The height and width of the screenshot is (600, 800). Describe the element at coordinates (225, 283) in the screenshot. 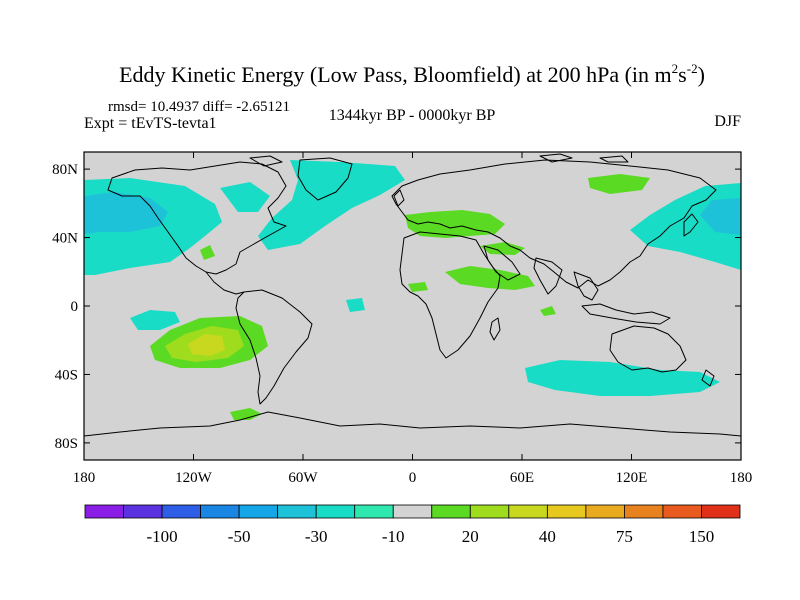

I see `coast-central-america` at that location.